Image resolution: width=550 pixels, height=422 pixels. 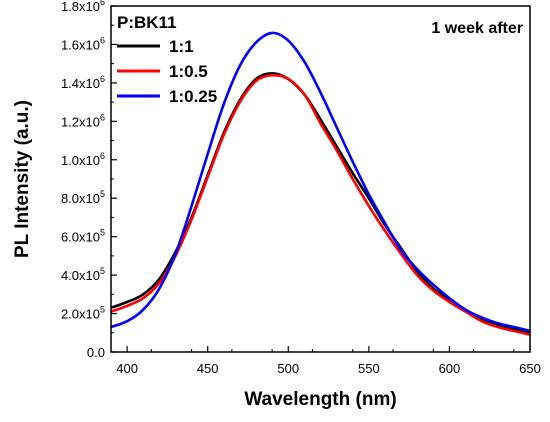 I want to click on x-tick-label: 500, so click(x=288, y=368).